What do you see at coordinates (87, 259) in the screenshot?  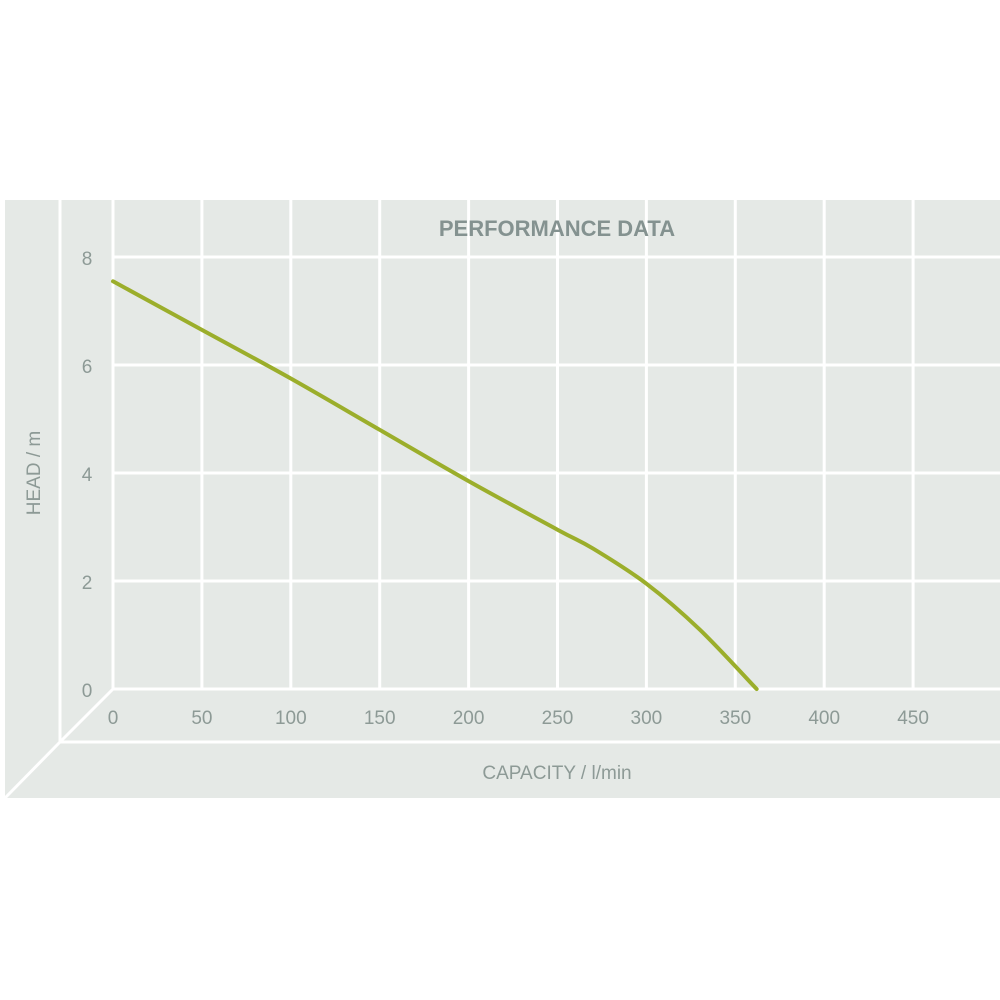 I see `y-tick-label: 8` at bounding box center [87, 259].